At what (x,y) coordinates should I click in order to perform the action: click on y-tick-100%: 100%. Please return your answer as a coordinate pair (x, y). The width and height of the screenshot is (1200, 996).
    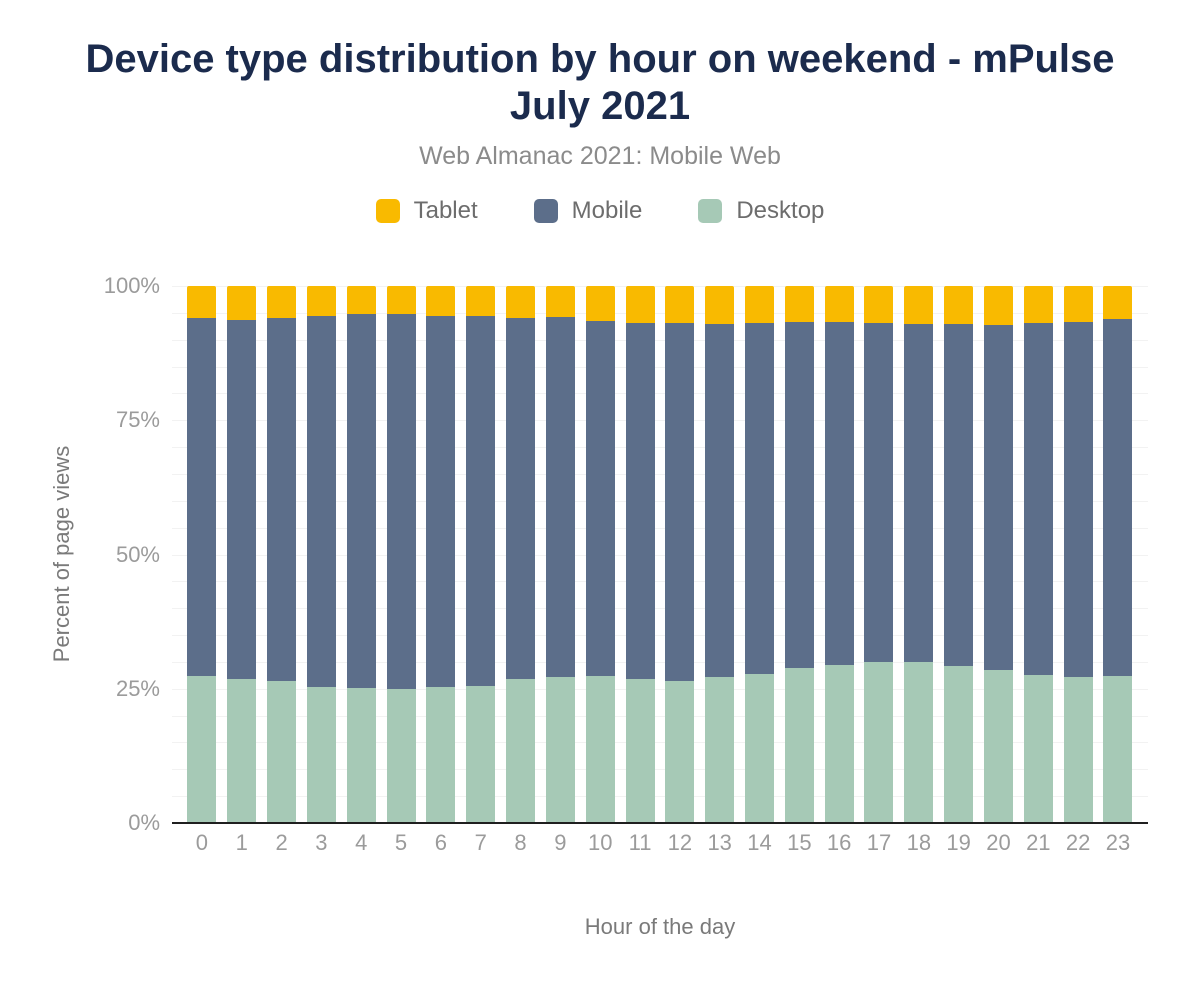
    Looking at the image, I should click on (131, 285).